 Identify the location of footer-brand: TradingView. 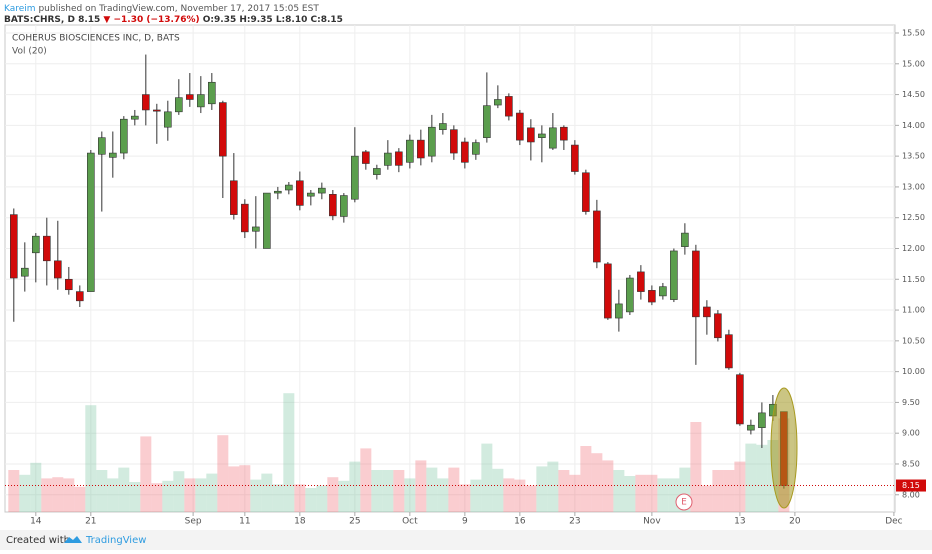
(115, 540).